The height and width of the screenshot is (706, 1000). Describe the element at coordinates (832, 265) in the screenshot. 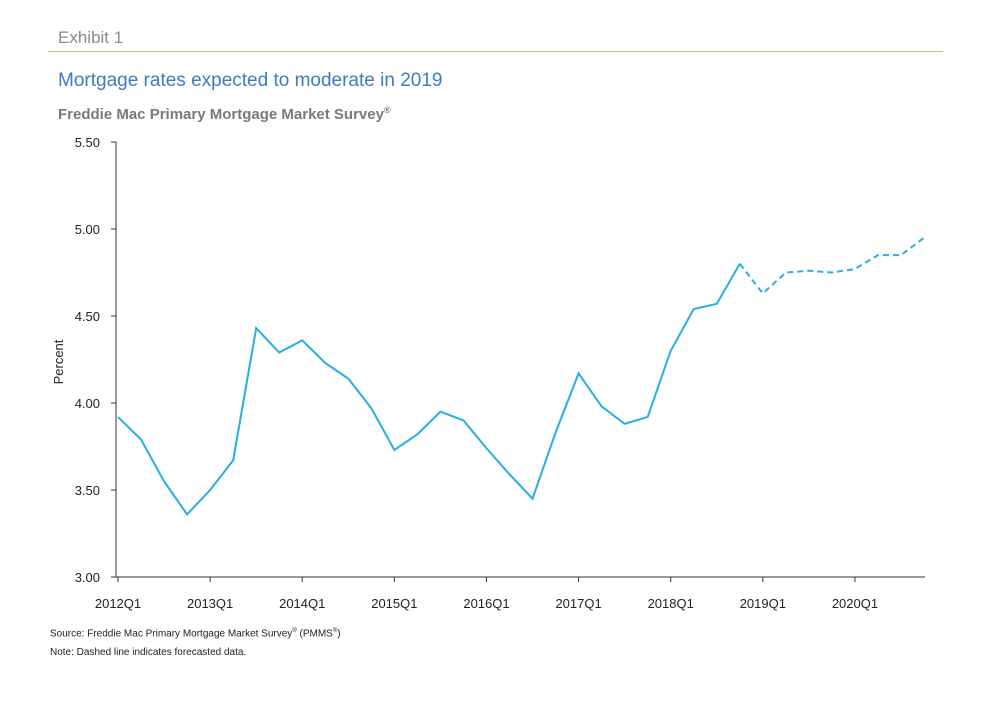

I see `forecast-series-line` at that location.